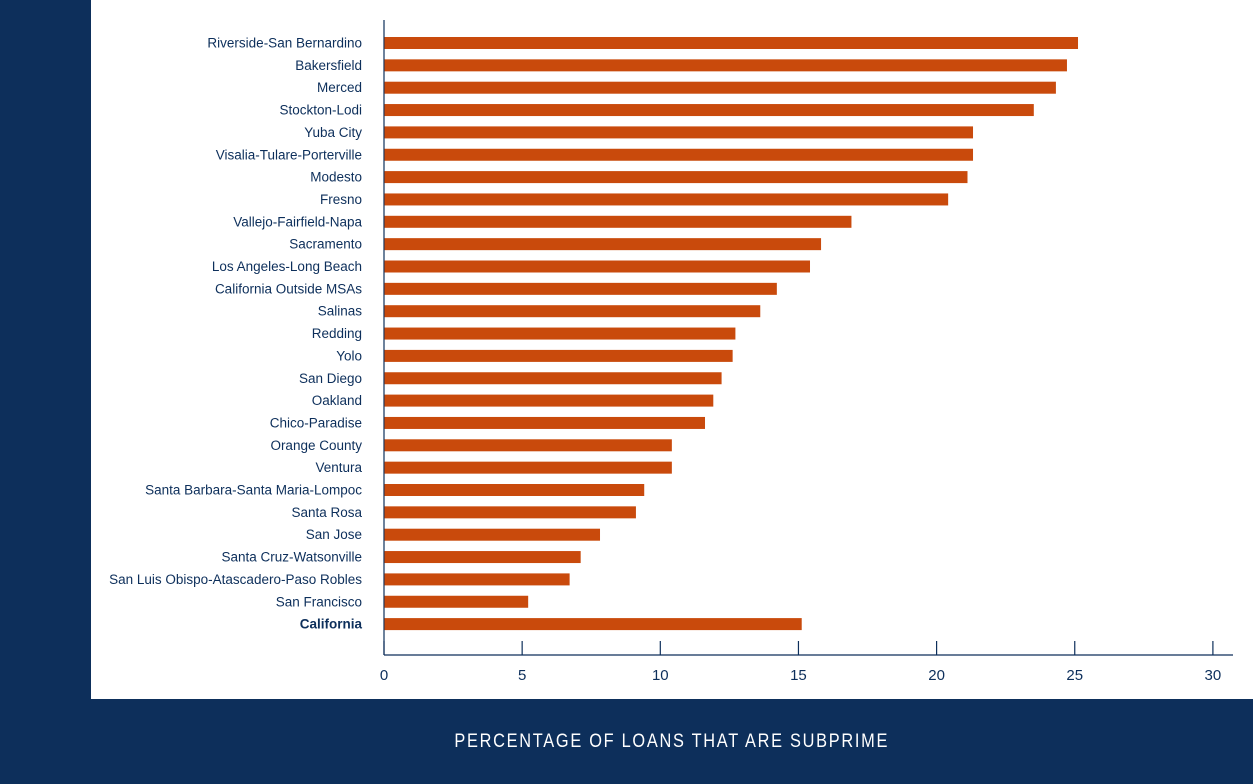 This screenshot has height=784, width=1253. What do you see at coordinates (325, 244) in the screenshot?
I see `category-label: Sacramento` at bounding box center [325, 244].